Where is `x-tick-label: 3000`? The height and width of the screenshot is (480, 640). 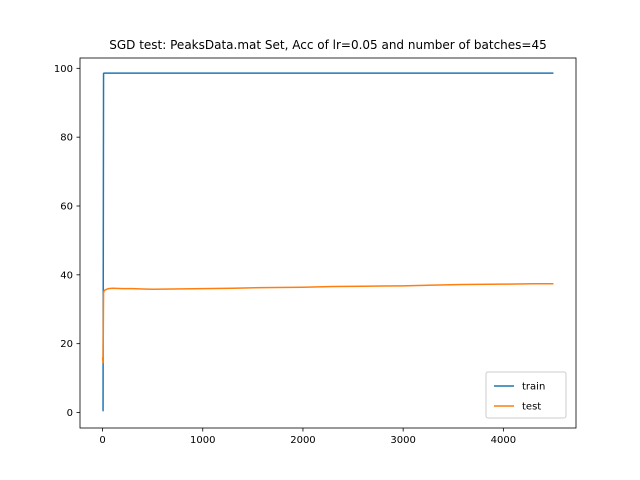
x-tick-label: 3000 is located at coordinates (402, 440).